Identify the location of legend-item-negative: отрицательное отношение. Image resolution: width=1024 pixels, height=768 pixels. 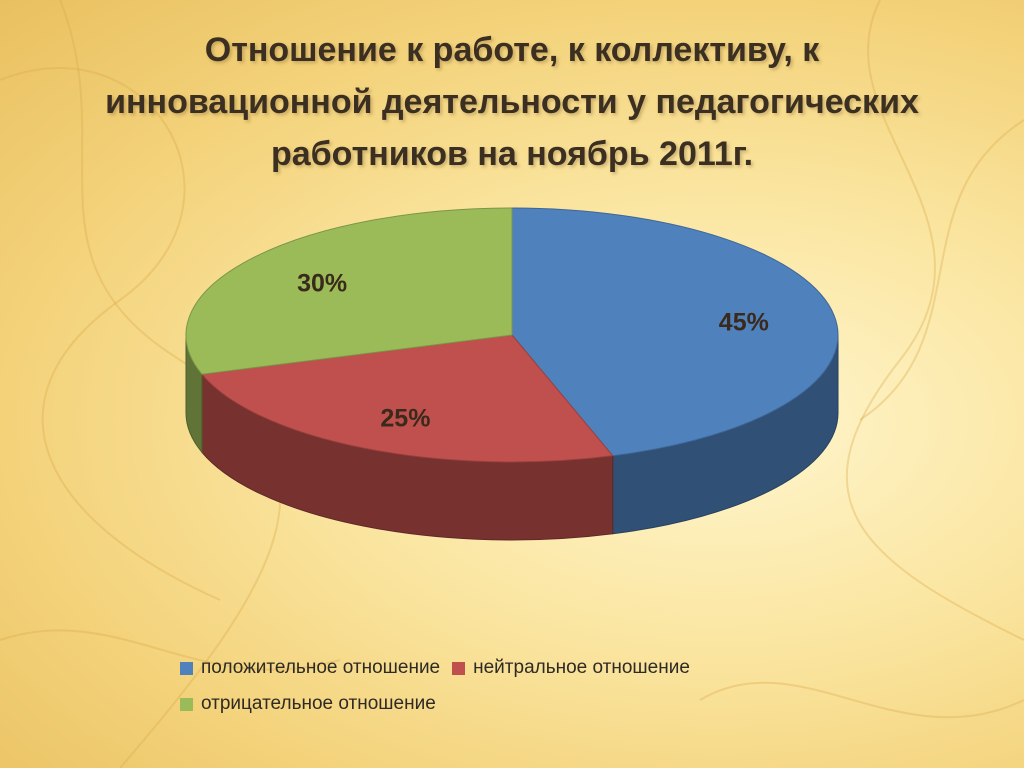
(308, 704).